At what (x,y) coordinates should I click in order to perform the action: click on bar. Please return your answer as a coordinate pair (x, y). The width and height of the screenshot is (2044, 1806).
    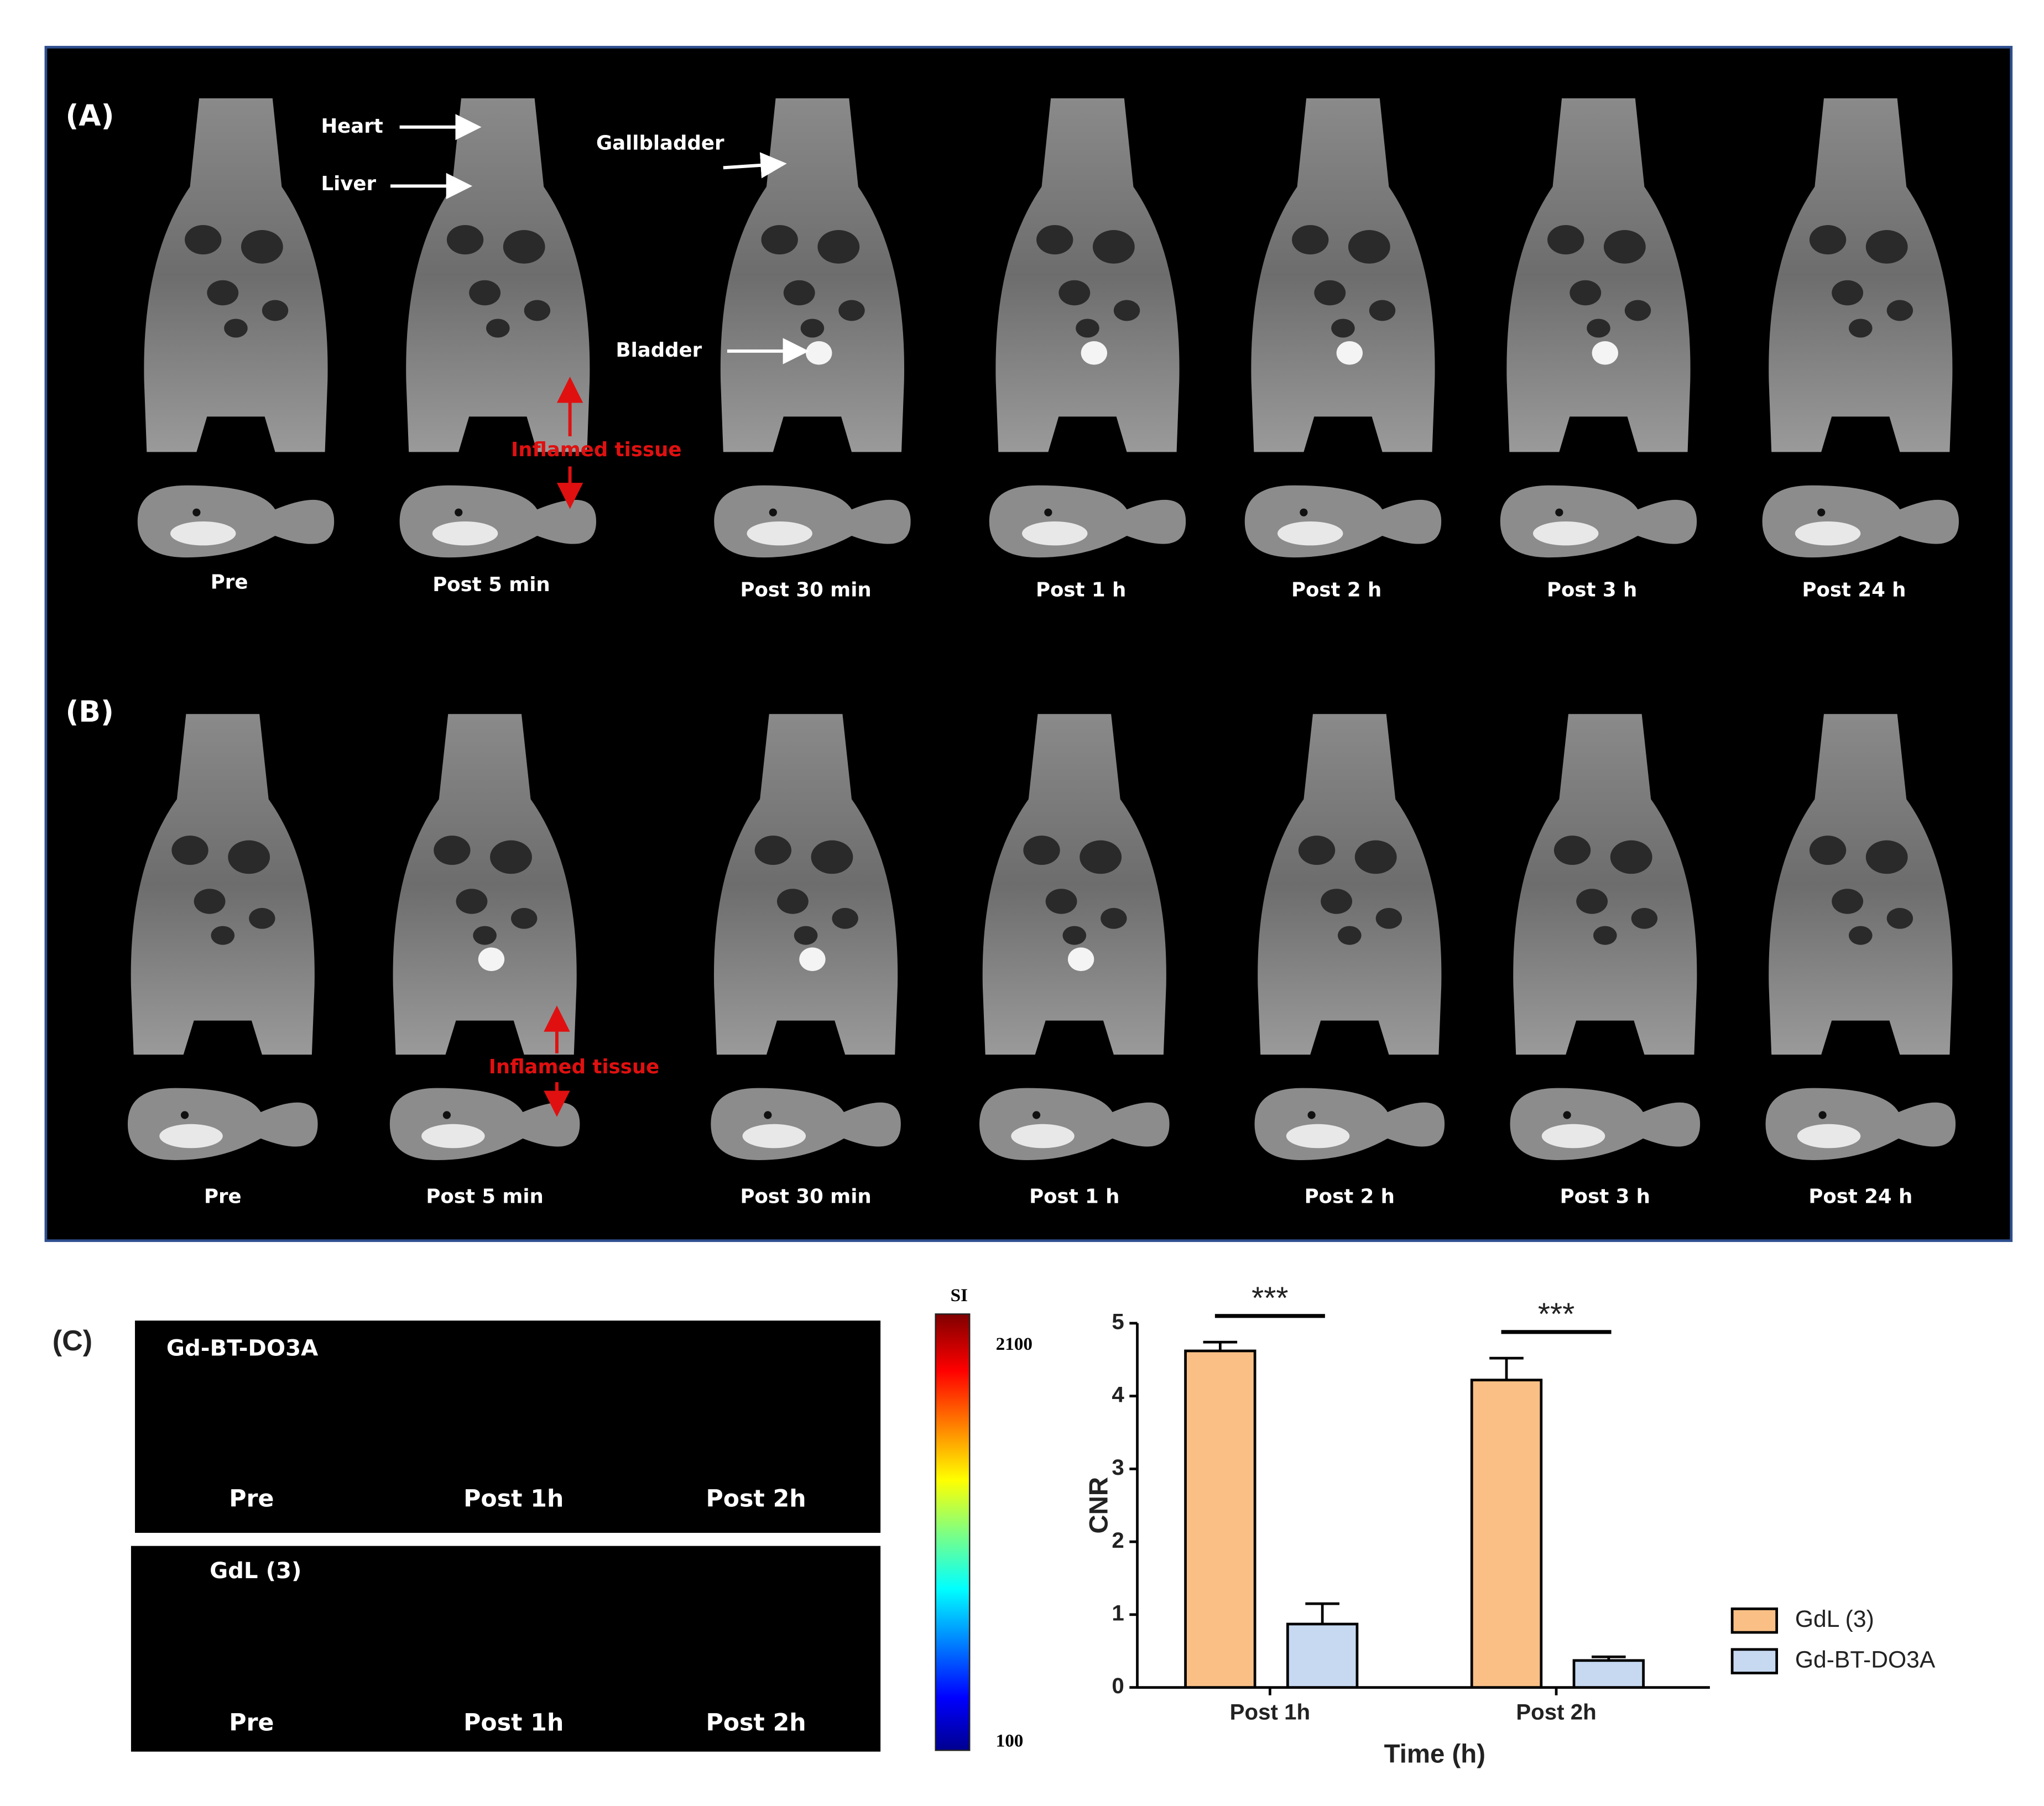
    Looking at the image, I should click on (1322, 1656).